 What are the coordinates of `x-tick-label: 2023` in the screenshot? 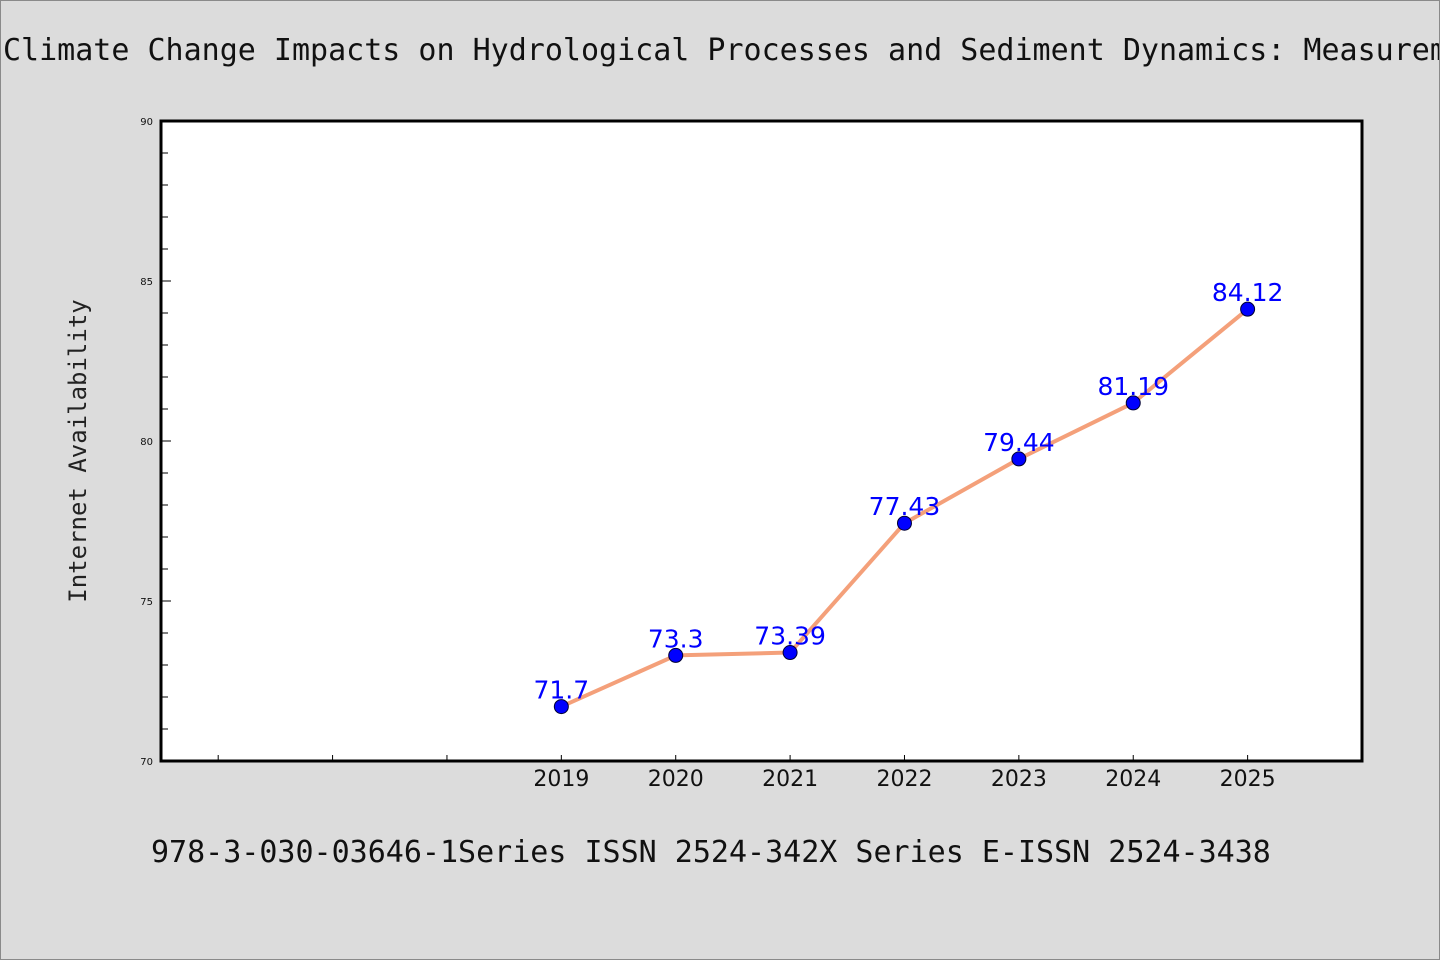 It's located at (1019, 779).